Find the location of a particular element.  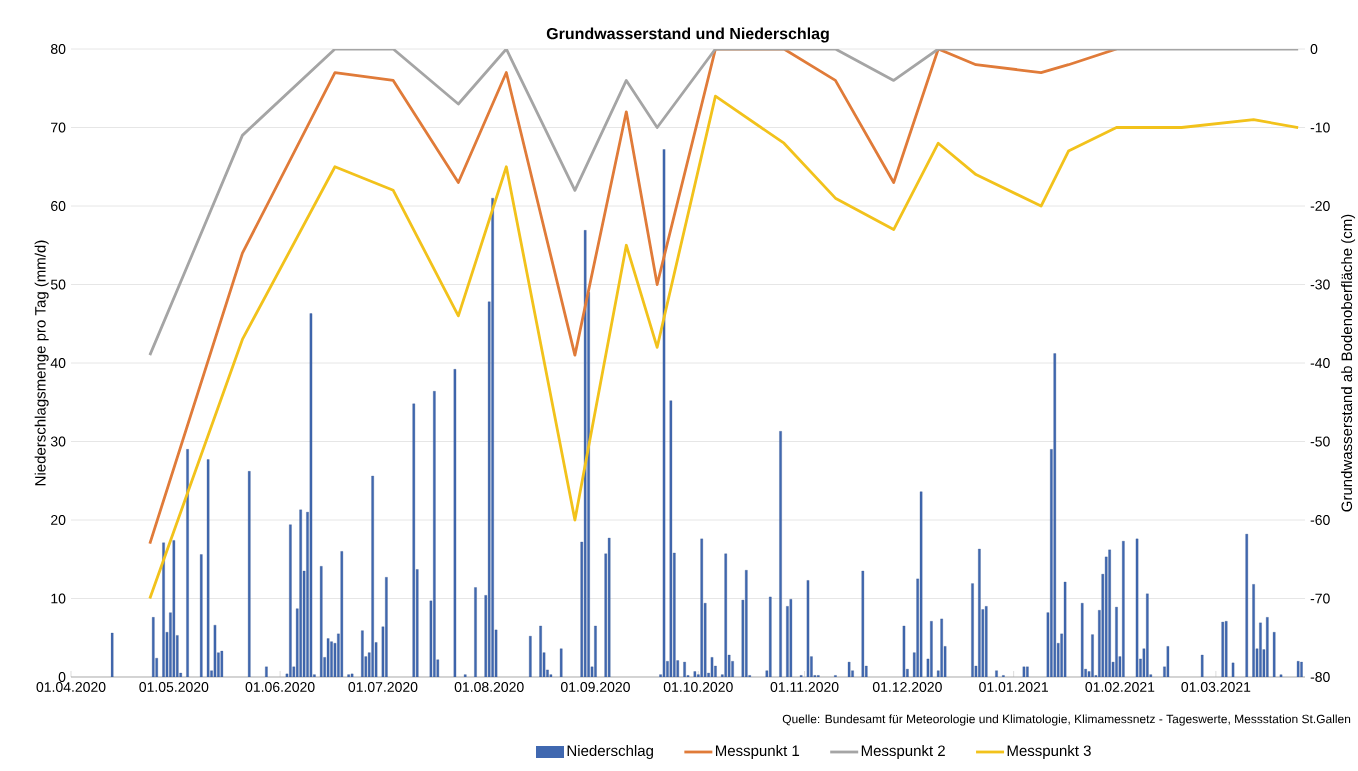

x-tick-label: 01.03.2021 is located at coordinates (1216, 687).